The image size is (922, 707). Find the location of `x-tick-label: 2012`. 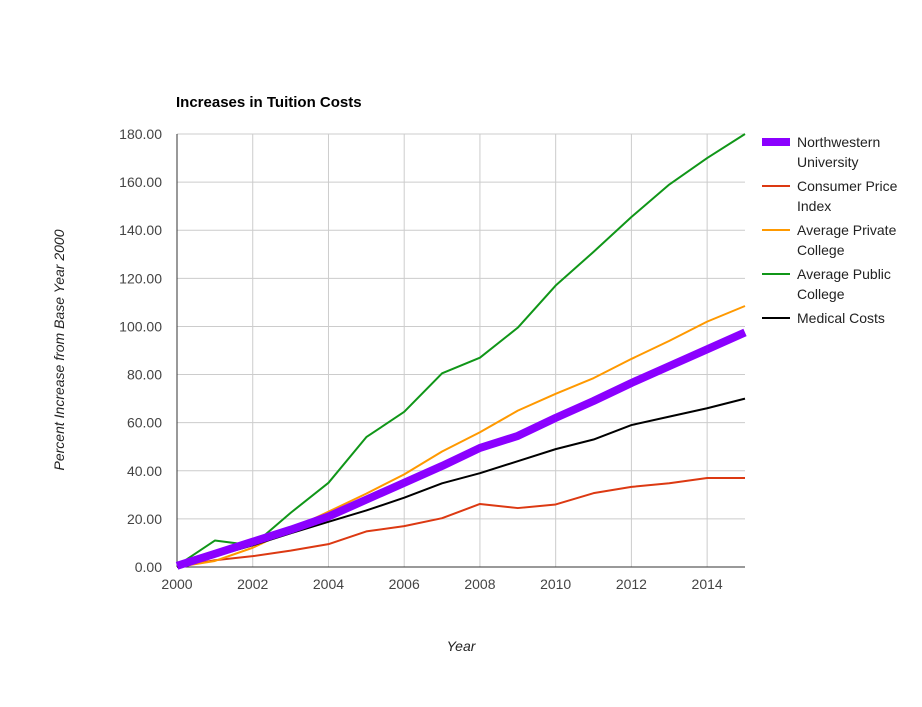

x-tick-label: 2012 is located at coordinates (631, 584).